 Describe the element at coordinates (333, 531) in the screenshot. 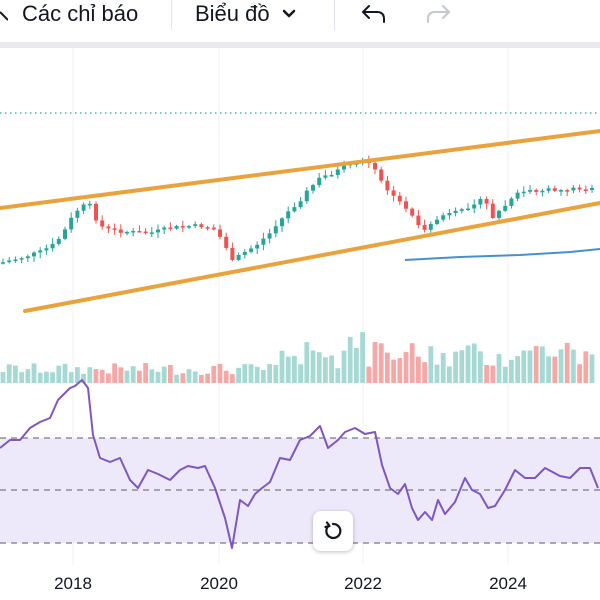

I see `reset-chart-button` at that location.